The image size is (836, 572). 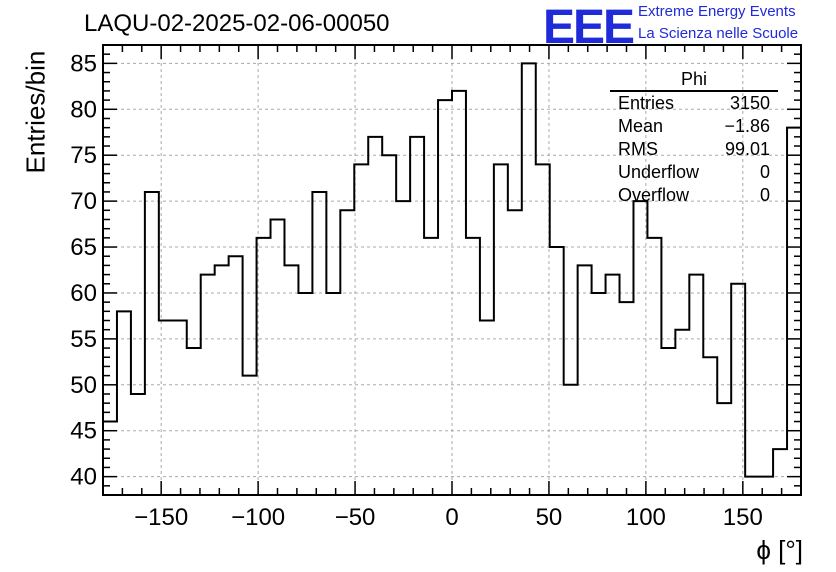 What do you see at coordinates (83, 155) in the screenshot?
I see `y-tick-label: 75` at bounding box center [83, 155].